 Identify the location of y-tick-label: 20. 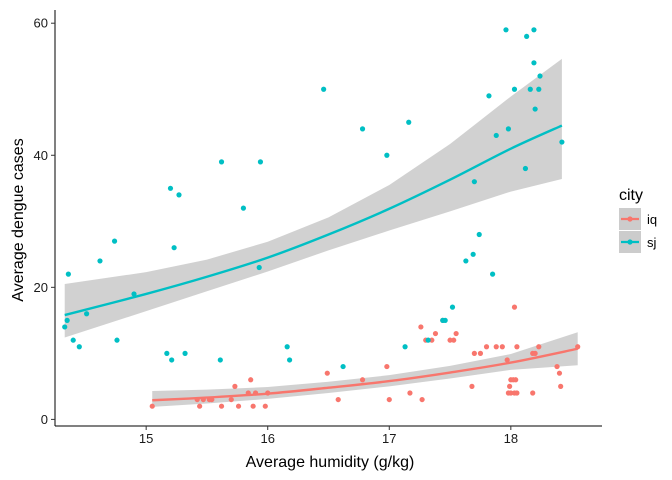
(41, 287).